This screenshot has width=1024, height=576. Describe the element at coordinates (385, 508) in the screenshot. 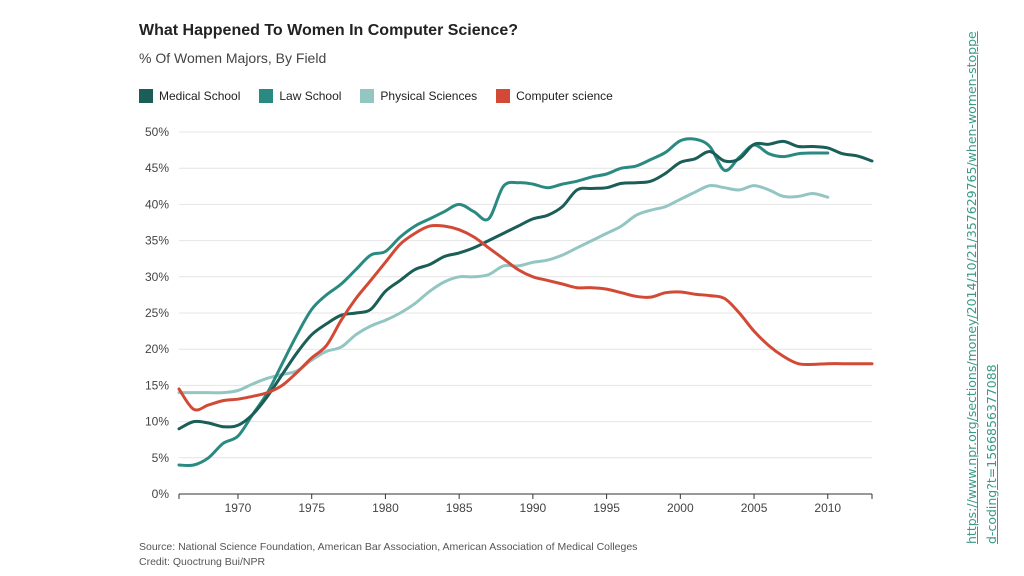

I see `x-tick-label: 1980` at that location.